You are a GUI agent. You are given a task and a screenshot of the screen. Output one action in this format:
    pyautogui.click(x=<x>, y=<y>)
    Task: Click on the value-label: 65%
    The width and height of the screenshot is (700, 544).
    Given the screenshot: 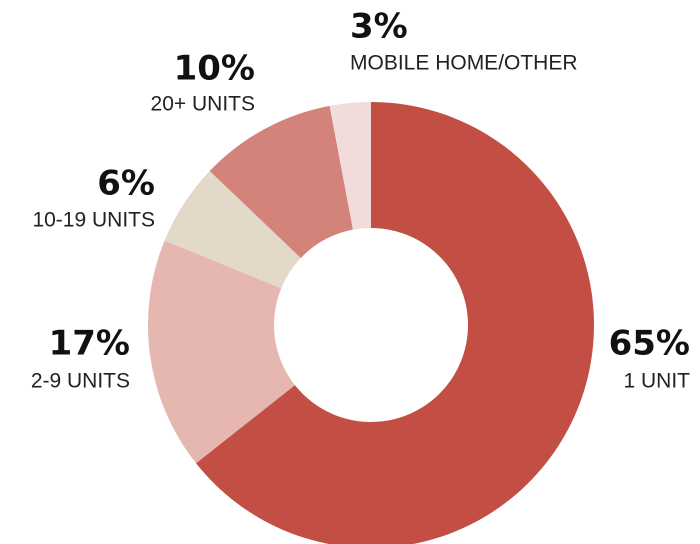 What is the action you would take?
    pyautogui.click(x=649, y=344)
    